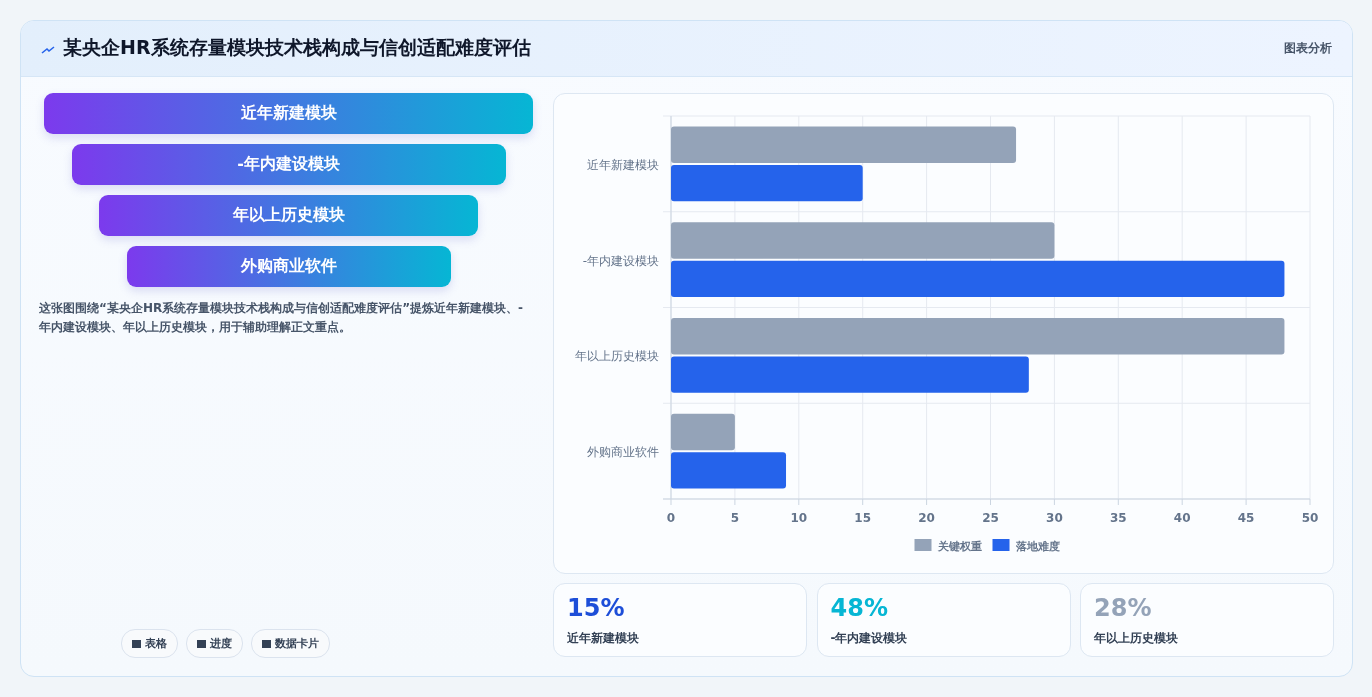  Describe the element at coordinates (1136, 638) in the screenshot. I see `text: 年以上历史模块` at that location.